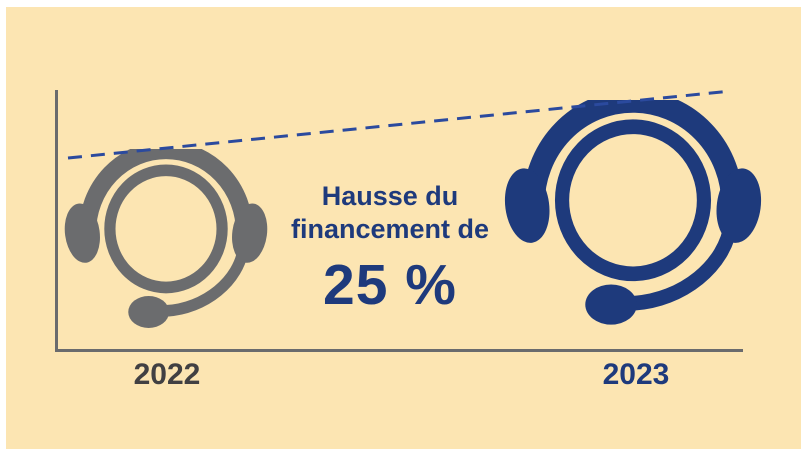 This screenshot has width=808, height=454. Describe the element at coordinates (399, 350) in the screenshot. I see `x-axis-line` at that location.